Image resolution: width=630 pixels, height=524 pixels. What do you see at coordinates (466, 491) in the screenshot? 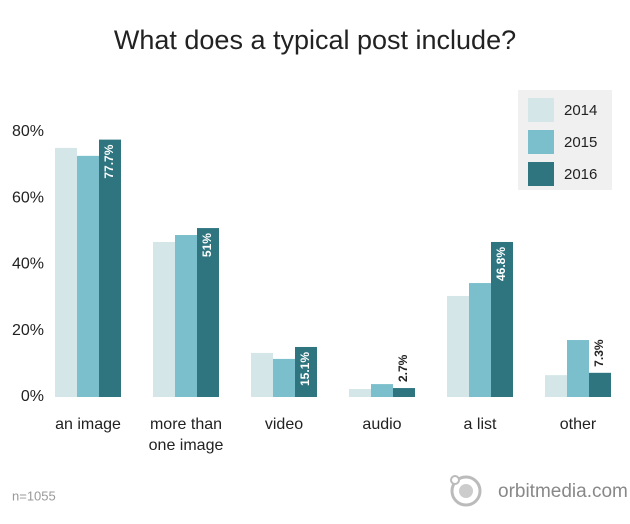
I see `logo` at bounding box center [466, 491].